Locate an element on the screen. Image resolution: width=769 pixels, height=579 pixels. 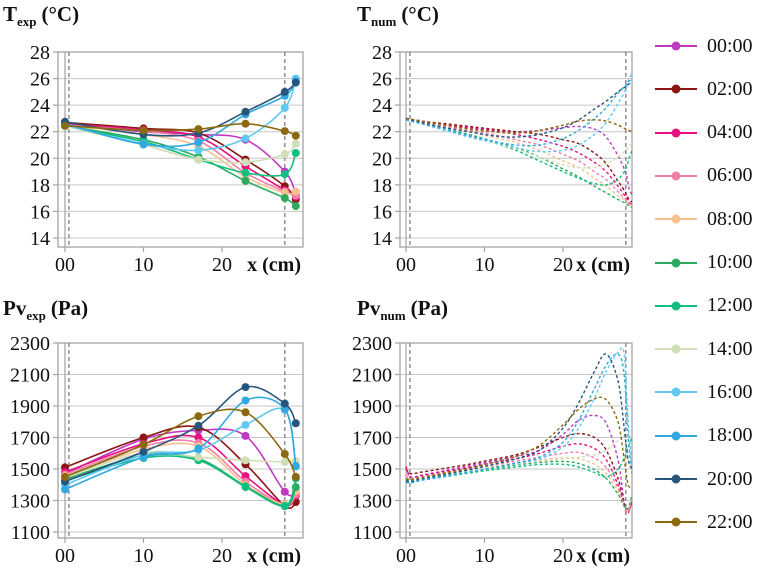
legend-label: 20:00 is located at coordinates (730, 478).